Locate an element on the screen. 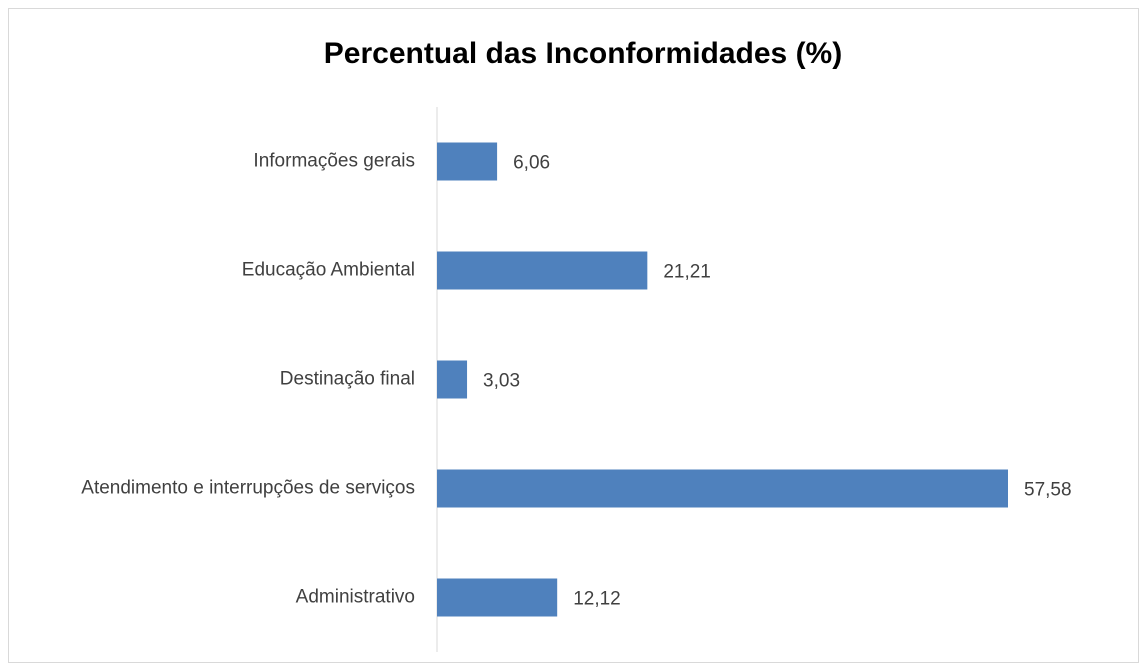 Image resolution: width=1147 pixels, height=671 pixels. y-tick-label: Educação Ambiental is located at coordinates (328, 270).